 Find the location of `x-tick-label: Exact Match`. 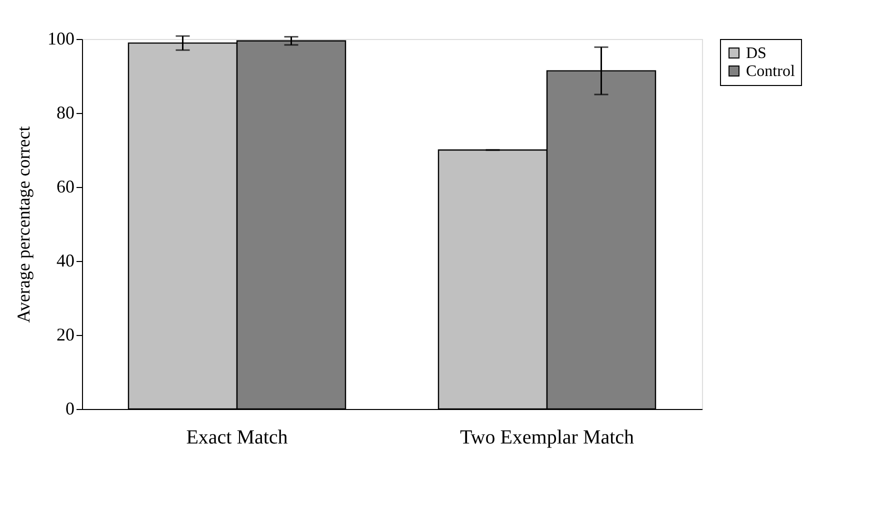

x-tick-label: Exact Match is located at coordinates (237, 437).